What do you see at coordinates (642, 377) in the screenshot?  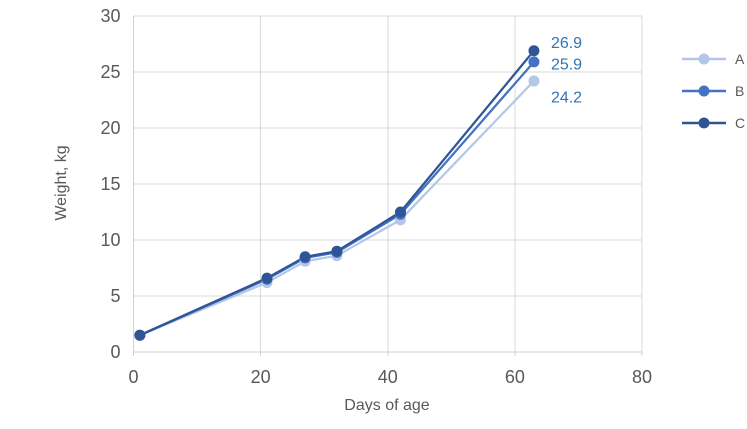 I see `x-tick-label-80: 80` at bounding box center [642, 377].